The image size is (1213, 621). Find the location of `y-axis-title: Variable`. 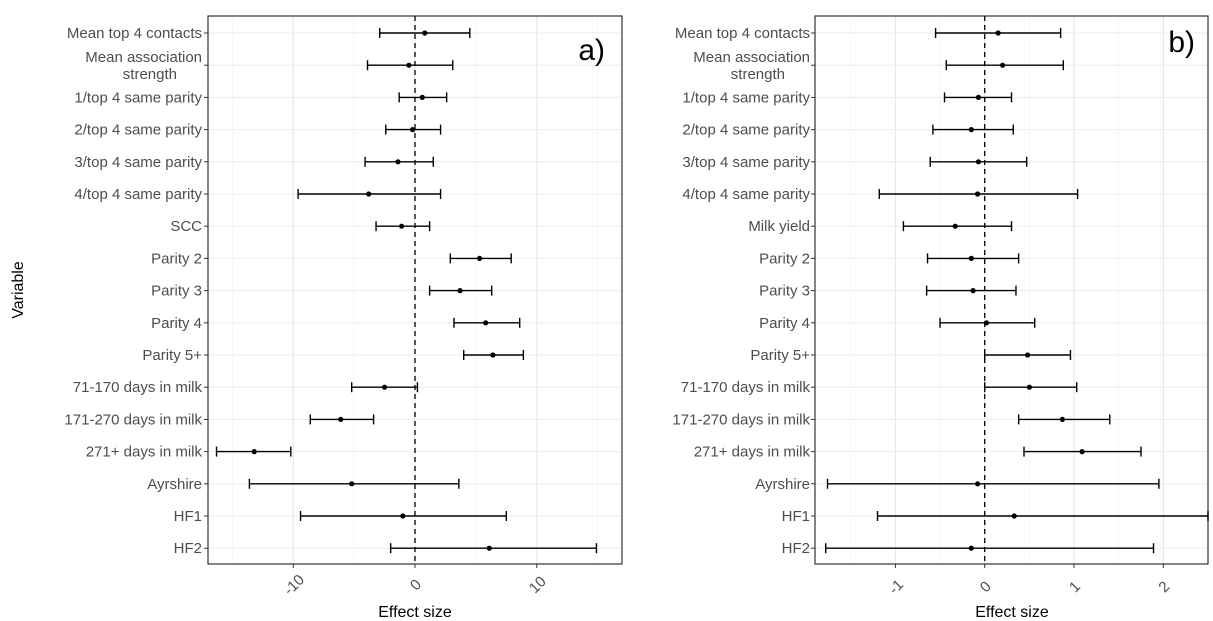

y-axis-title: Variable is located at coordinates (18, 290).